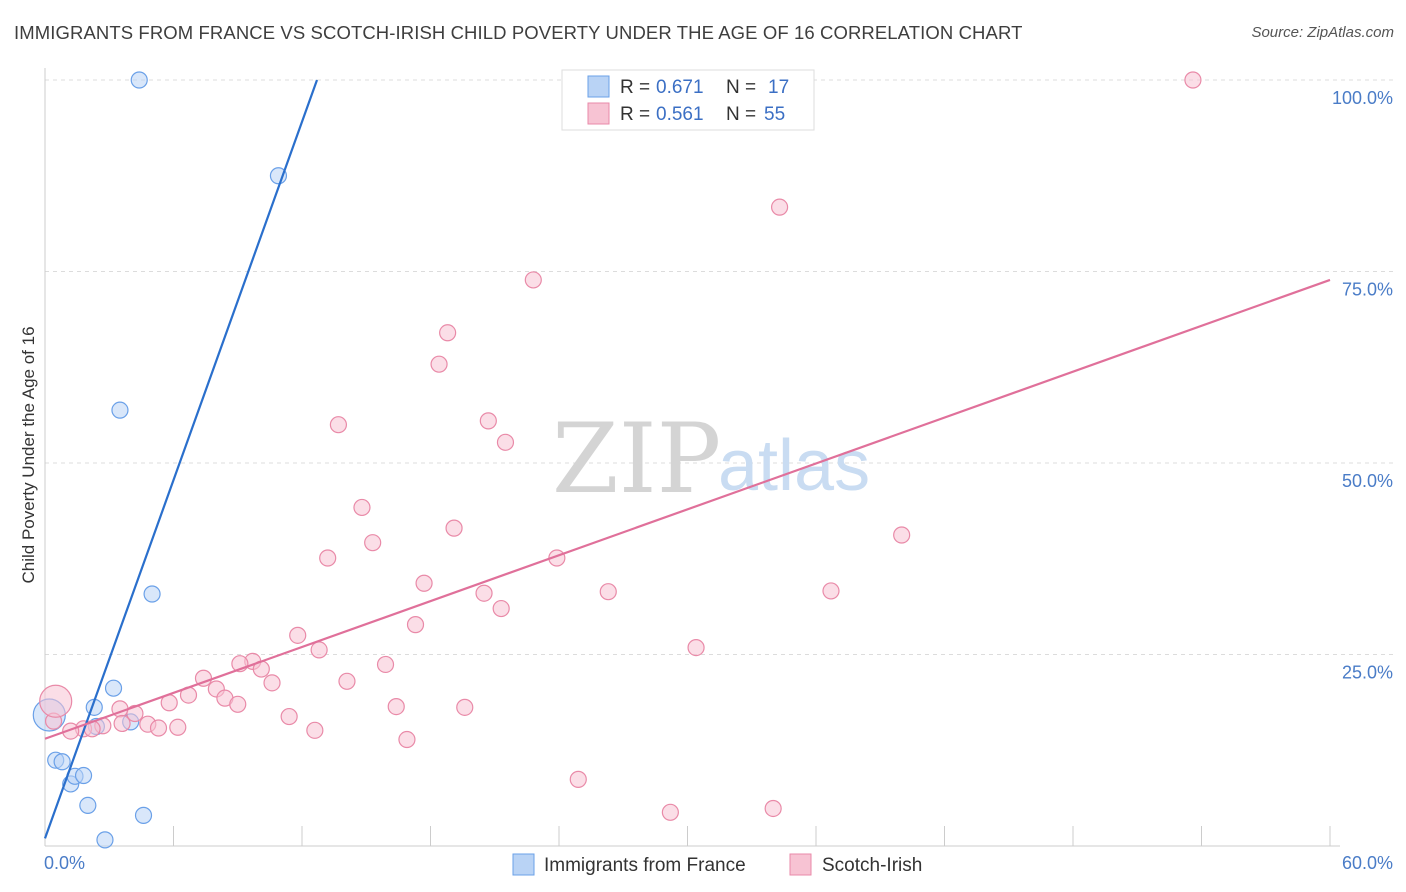 This screenshot has width=1406, height=892. What do you see at coordinates (872, 865) in the screenshot?
I see `series-label-scotch-irish: Scotch-Irish` at bounding box center [872, 865].